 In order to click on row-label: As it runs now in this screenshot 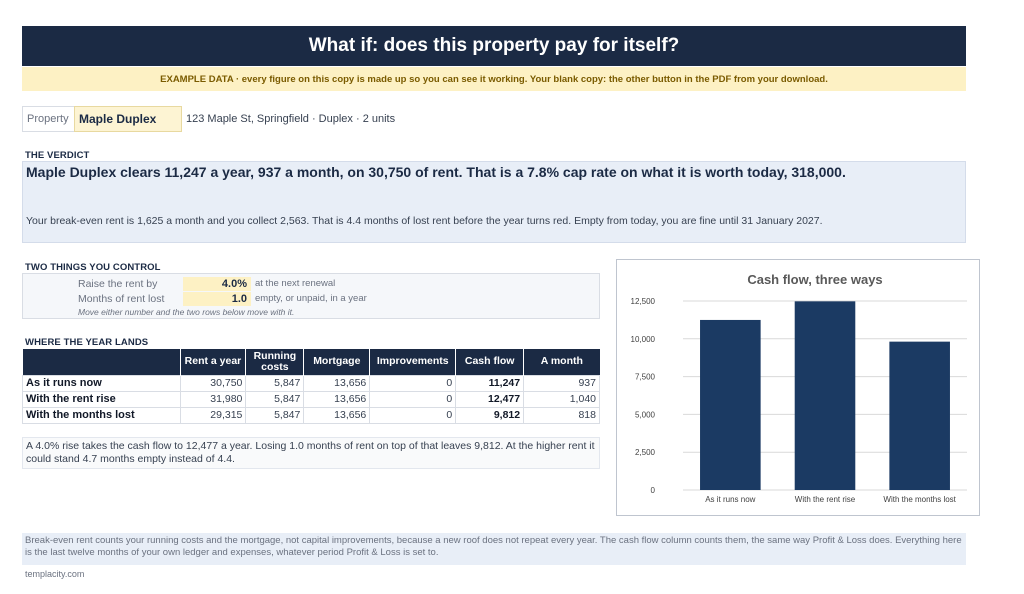, I will do `click(101, 383)`.